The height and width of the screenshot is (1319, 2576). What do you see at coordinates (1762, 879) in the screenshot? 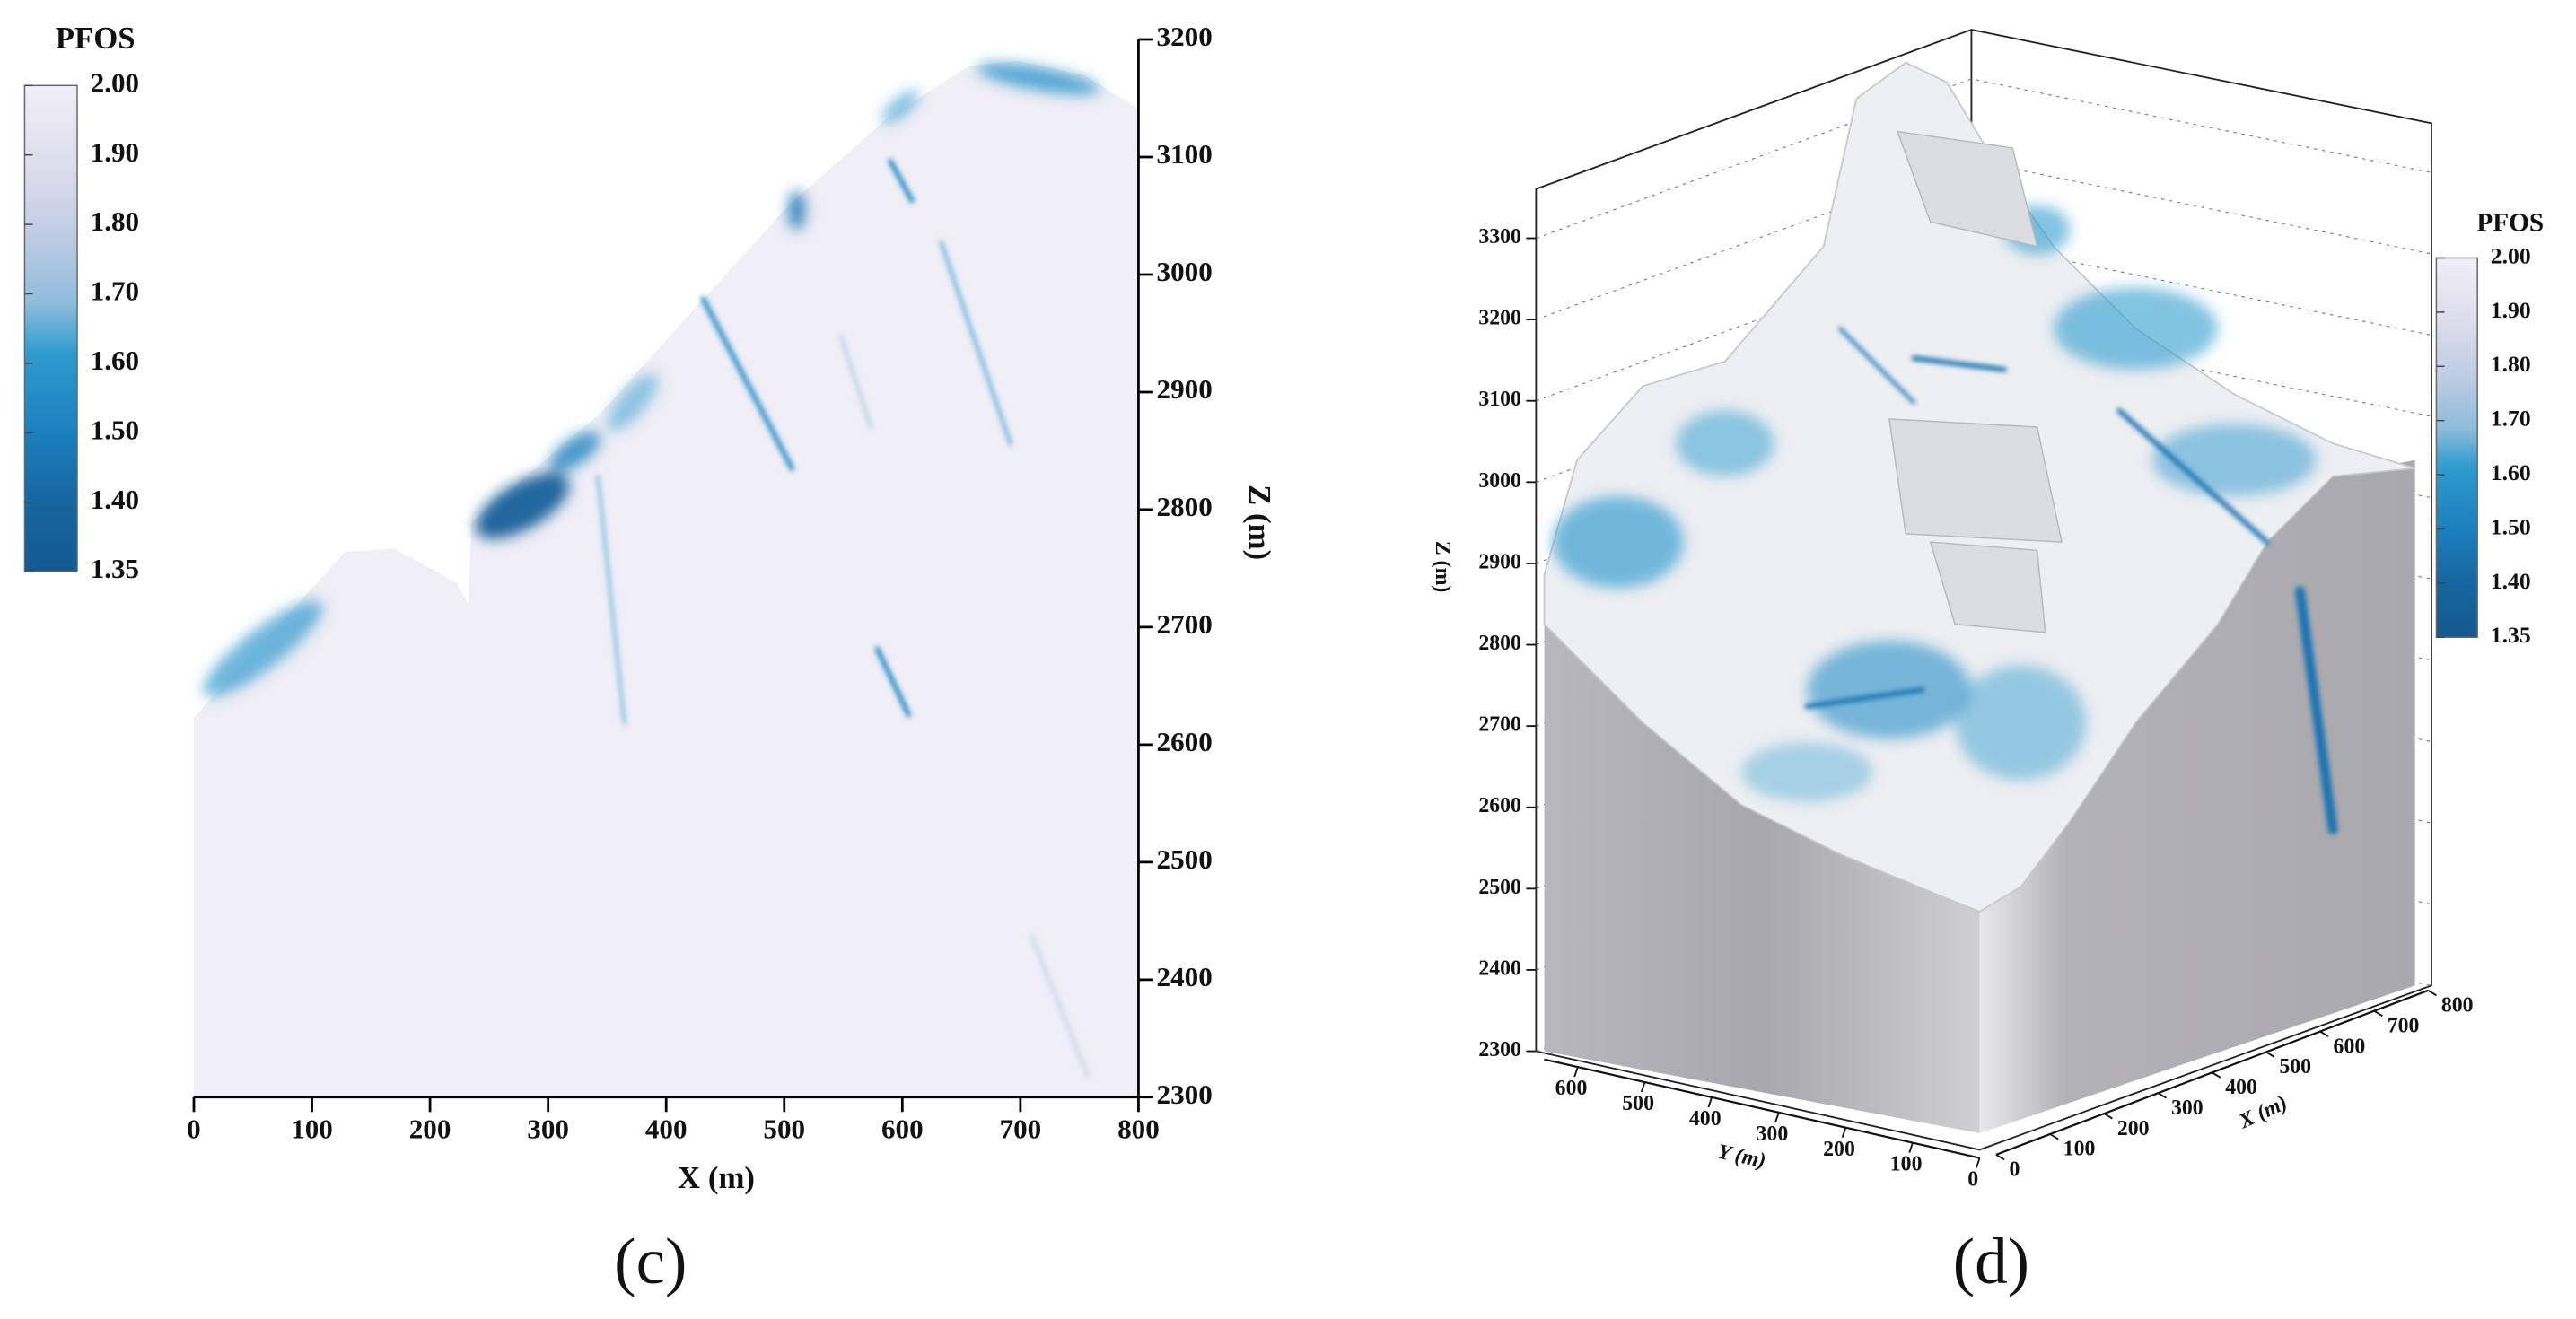
I see `box-left-face` at bounding box center [1762, 879].